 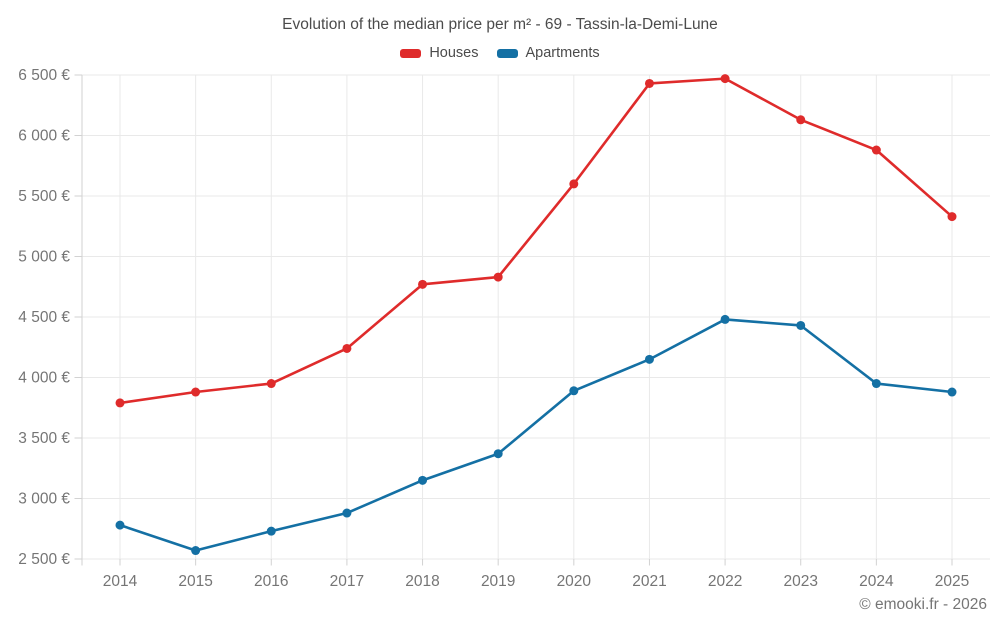 What do you see at coordinates (876, 150) in the screenshot?
I see `data-point-houses-2024` at bounding box center [876, 150].